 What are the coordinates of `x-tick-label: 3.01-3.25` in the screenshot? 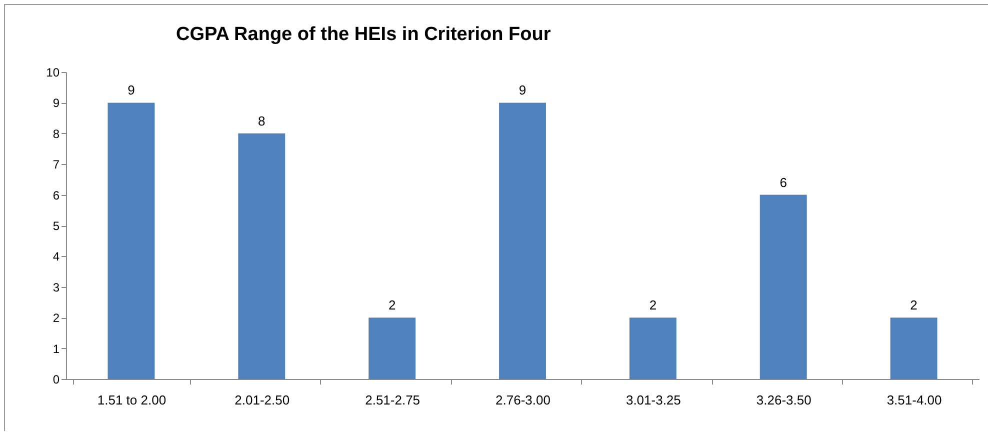 It's located at (653, 400).